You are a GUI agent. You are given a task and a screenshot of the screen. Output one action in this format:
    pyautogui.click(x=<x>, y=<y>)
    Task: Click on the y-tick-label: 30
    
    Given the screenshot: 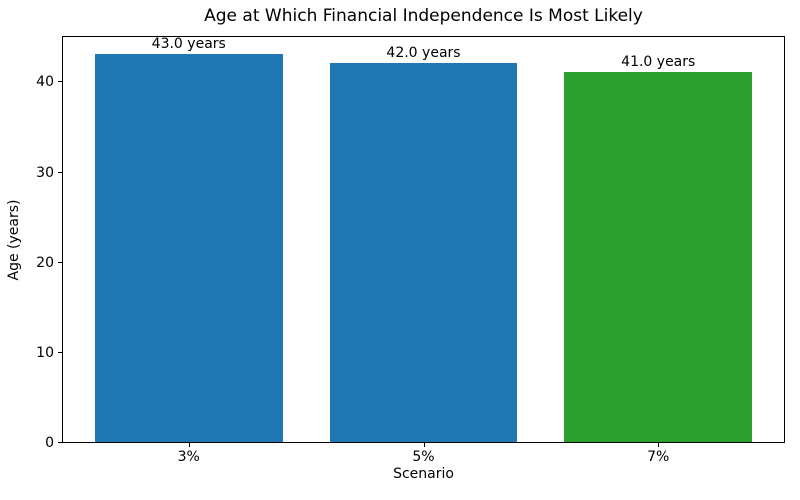 What is the action you would take?
    pyautogui.click(x=45, y=172)
    